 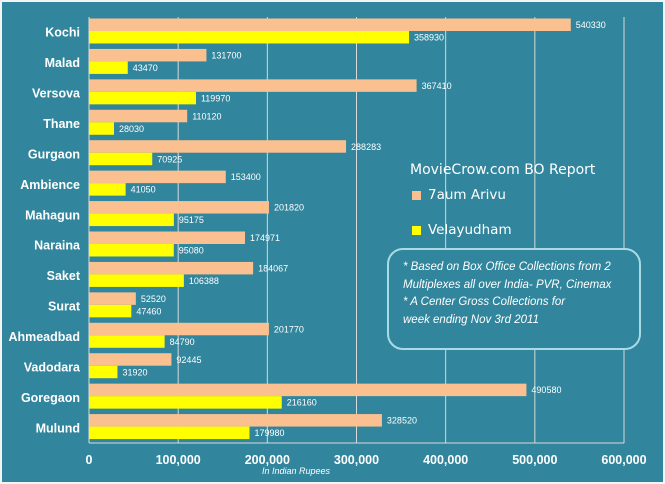 I want to click on bar-7aum-arivu-mulund, so click(x=235, y=420).